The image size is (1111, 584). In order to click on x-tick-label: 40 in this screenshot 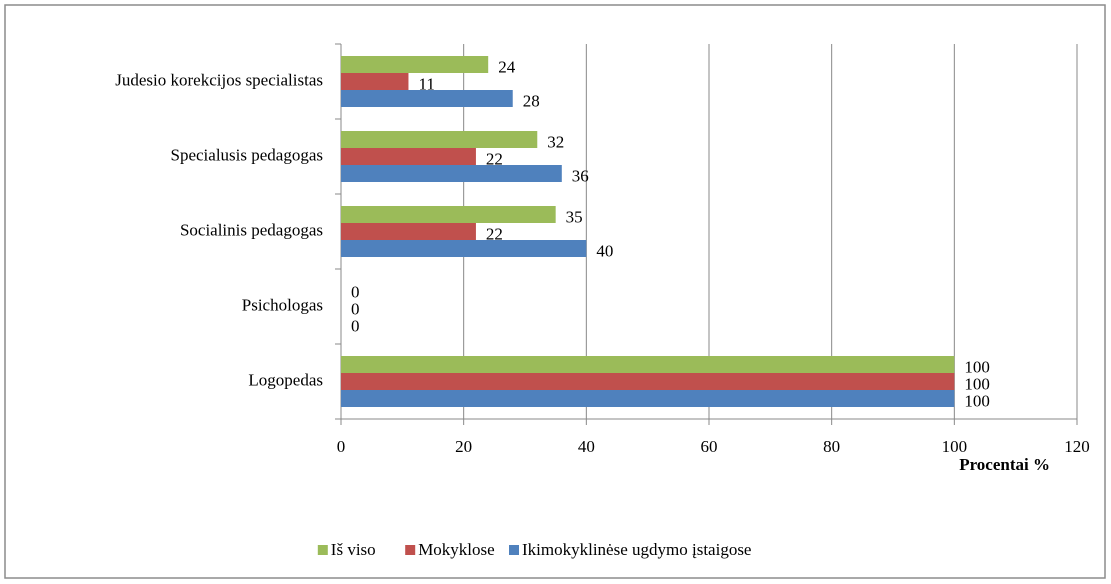, I will do `click(586, 446)`.